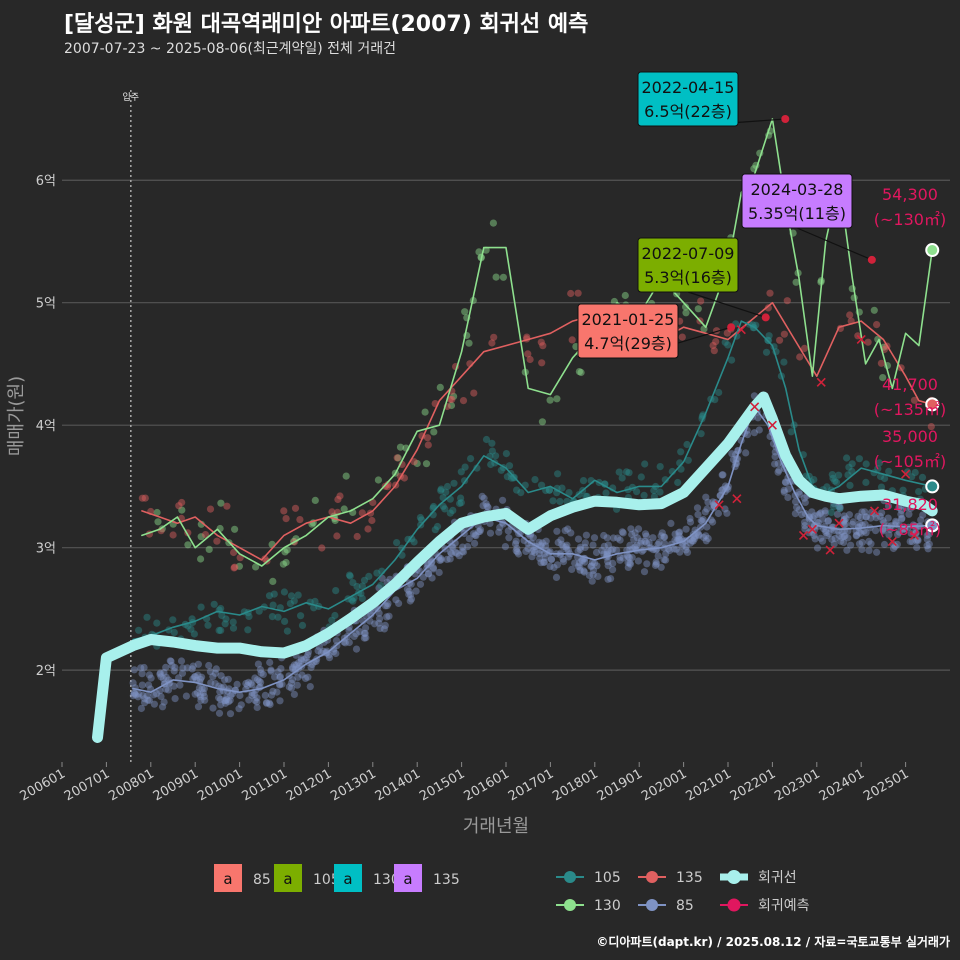 This screenshot has height=960, width=960. What do you see at coordinates (797, 785) in the screenshot?
I see `x-tick-label: 202301` at bounding box center [797, 785].